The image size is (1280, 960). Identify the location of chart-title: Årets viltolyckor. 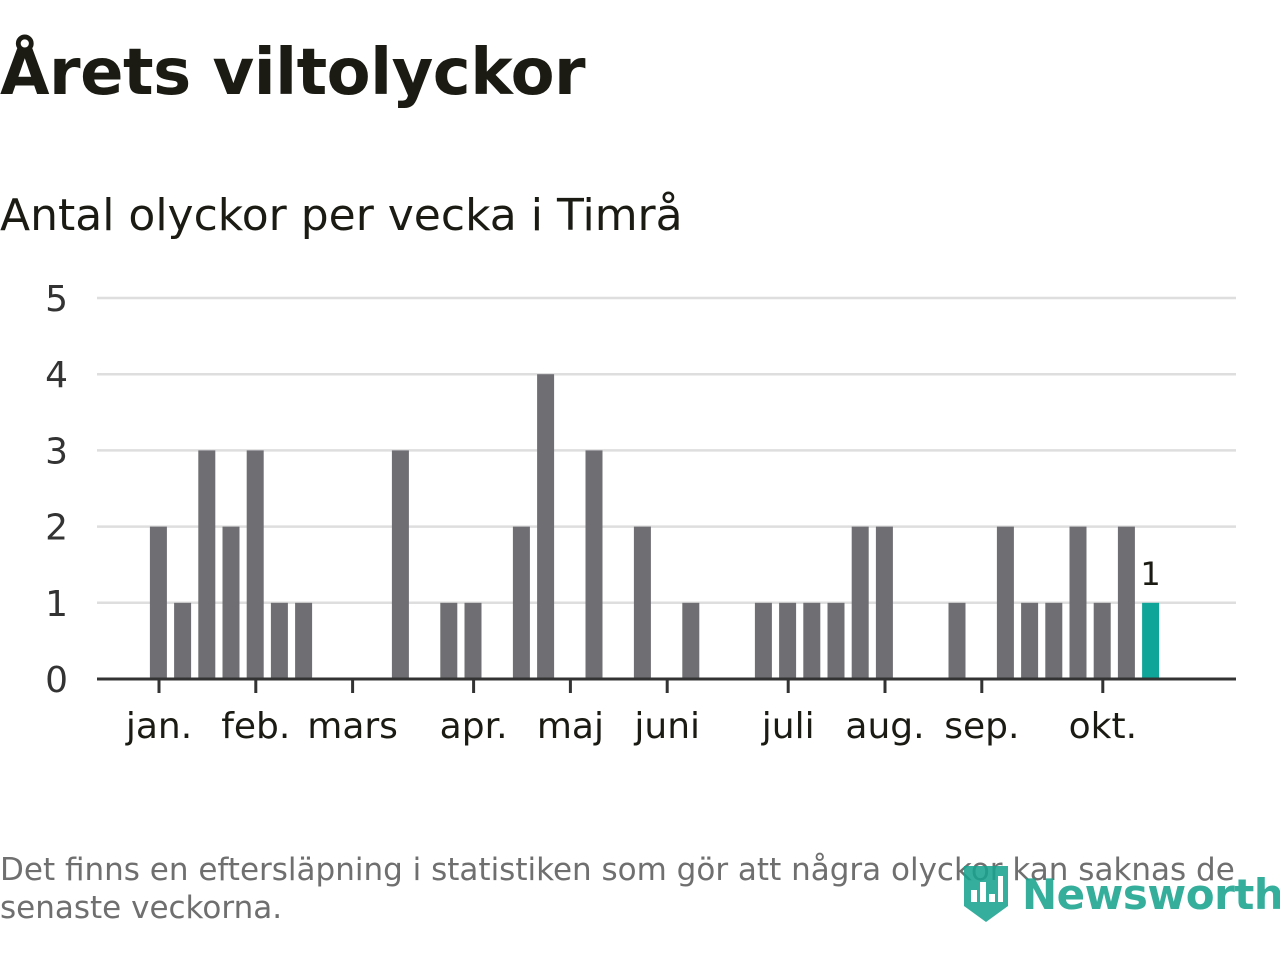
(293, 73).